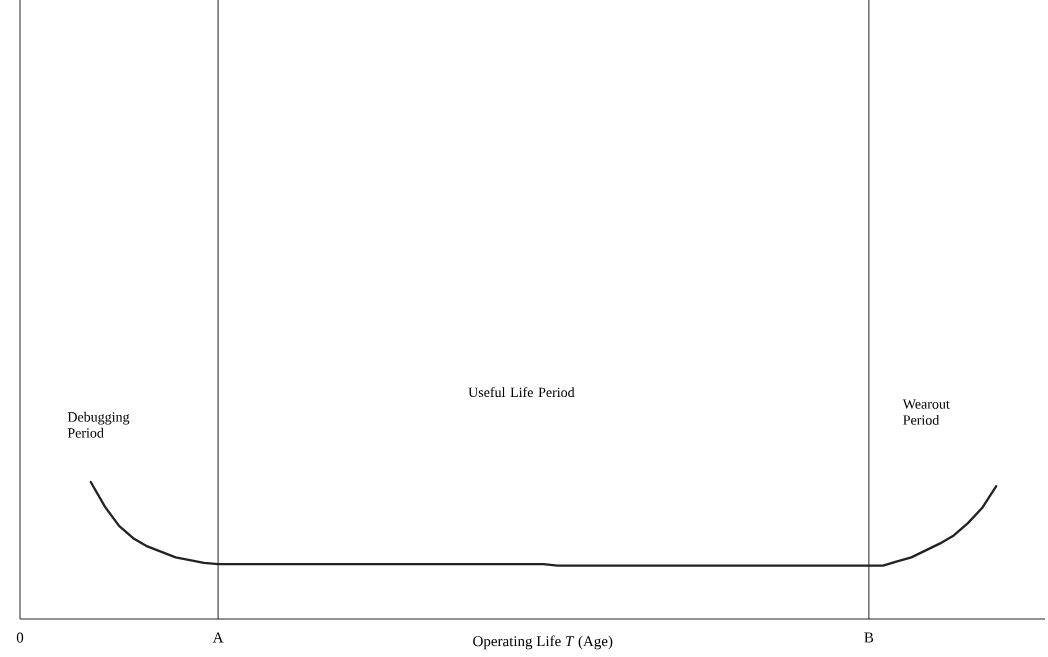 The width and height of the screenshot is (1048, 657). What do you see at coordinates (869, 637) in the screenshot?
I see `x-tick-label: B` at bounding box center [869, 637].